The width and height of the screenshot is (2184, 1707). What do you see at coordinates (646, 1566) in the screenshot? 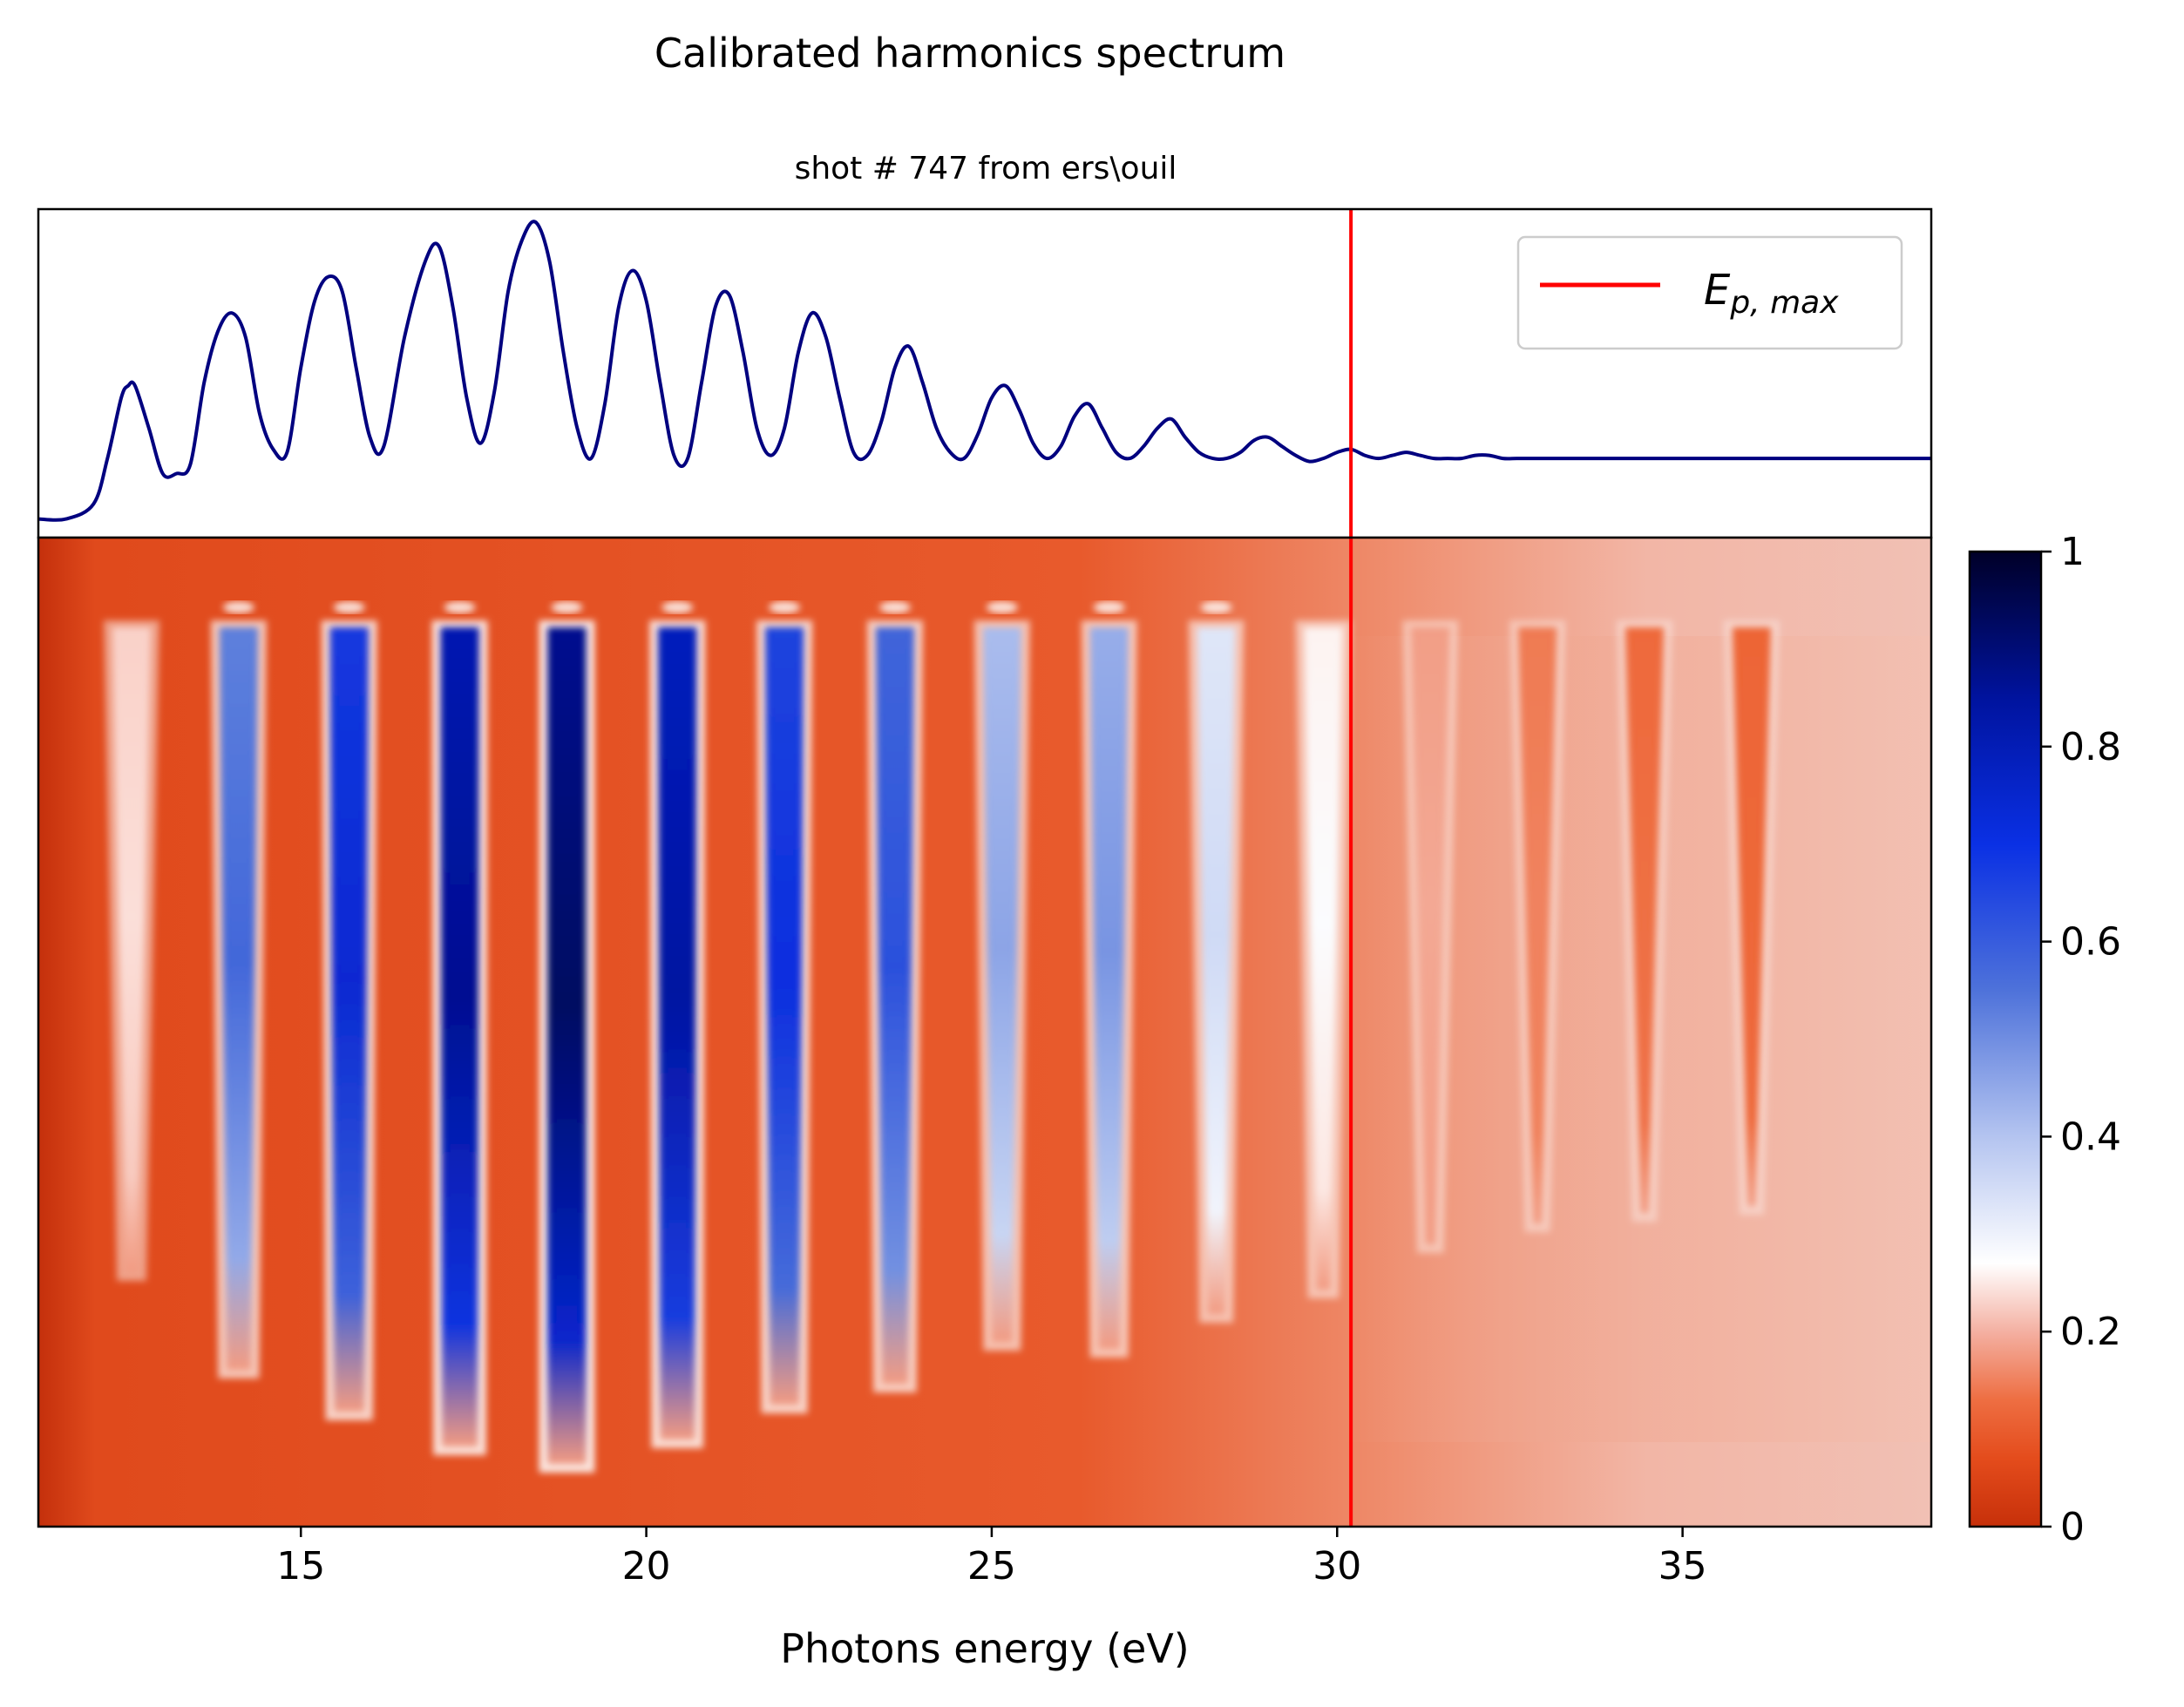
I see `x-tick-label: 20` at bounding box center [646, 1566].